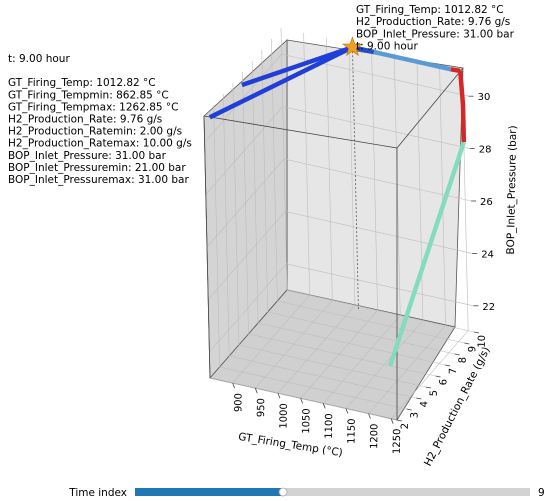  I want to click on y-tick-label: 6, so click(443, 382).